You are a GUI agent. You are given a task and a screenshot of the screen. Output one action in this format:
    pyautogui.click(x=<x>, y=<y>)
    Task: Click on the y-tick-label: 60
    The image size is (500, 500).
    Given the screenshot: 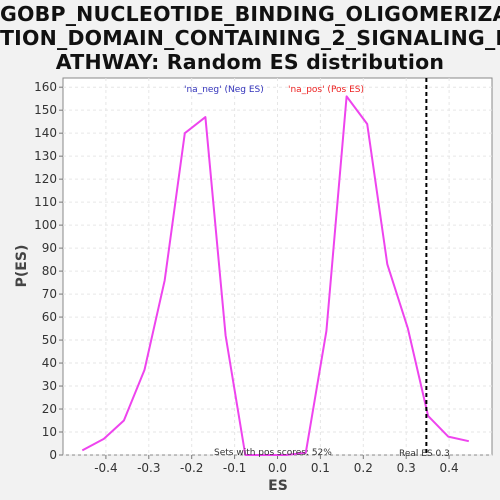 What is the action you would take?
    pyautogui.click(x=49, y=317)
    